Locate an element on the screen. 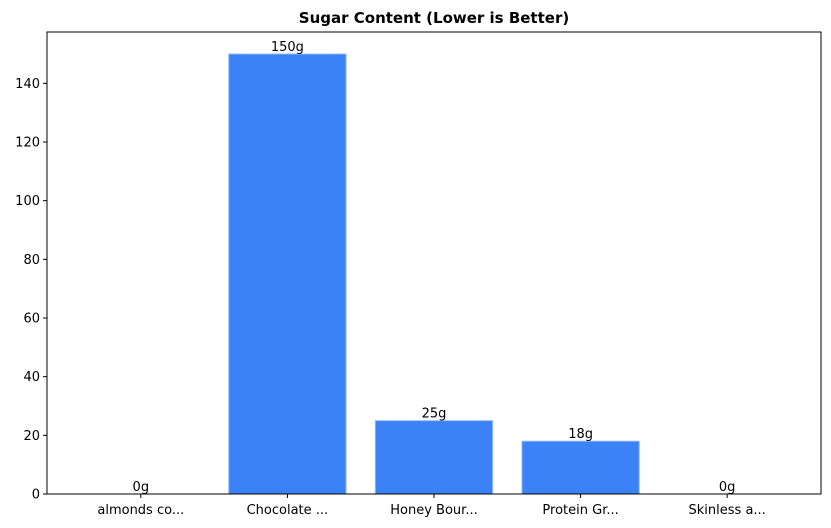  chart-title: Sugar Content (Lower is Better) is located at coordinates (434, 18).